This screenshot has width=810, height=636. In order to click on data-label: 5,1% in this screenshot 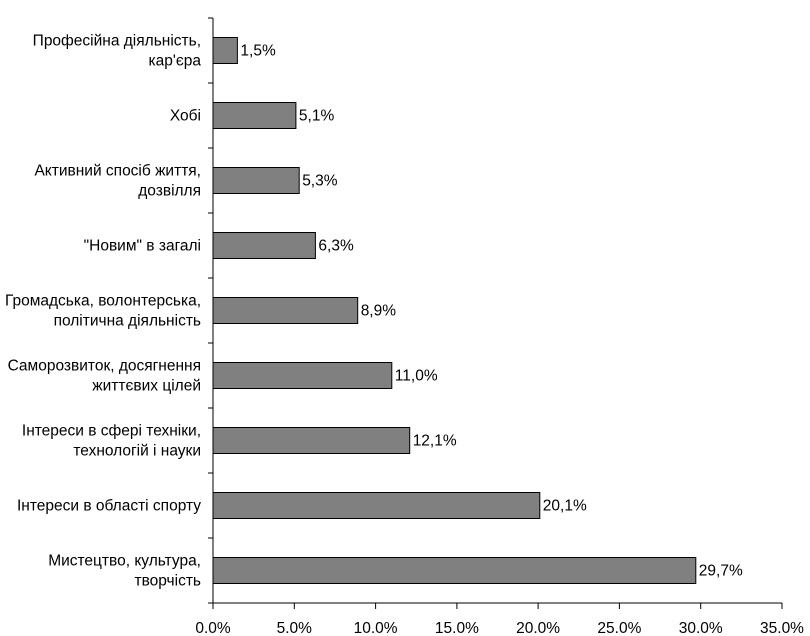, I will do `click(317, 116)`.